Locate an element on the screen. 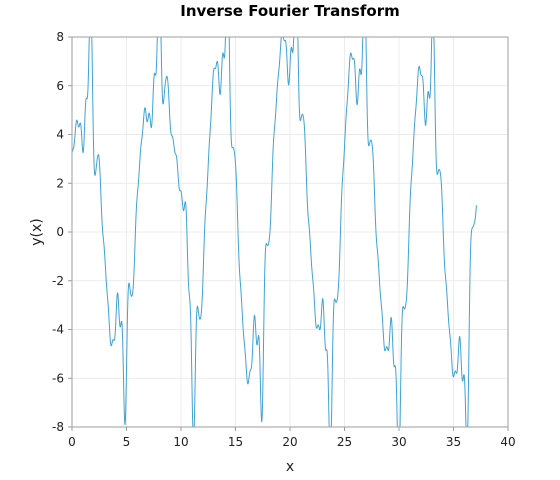  x-tick-label: 10 is located at coordinates (180, 442).